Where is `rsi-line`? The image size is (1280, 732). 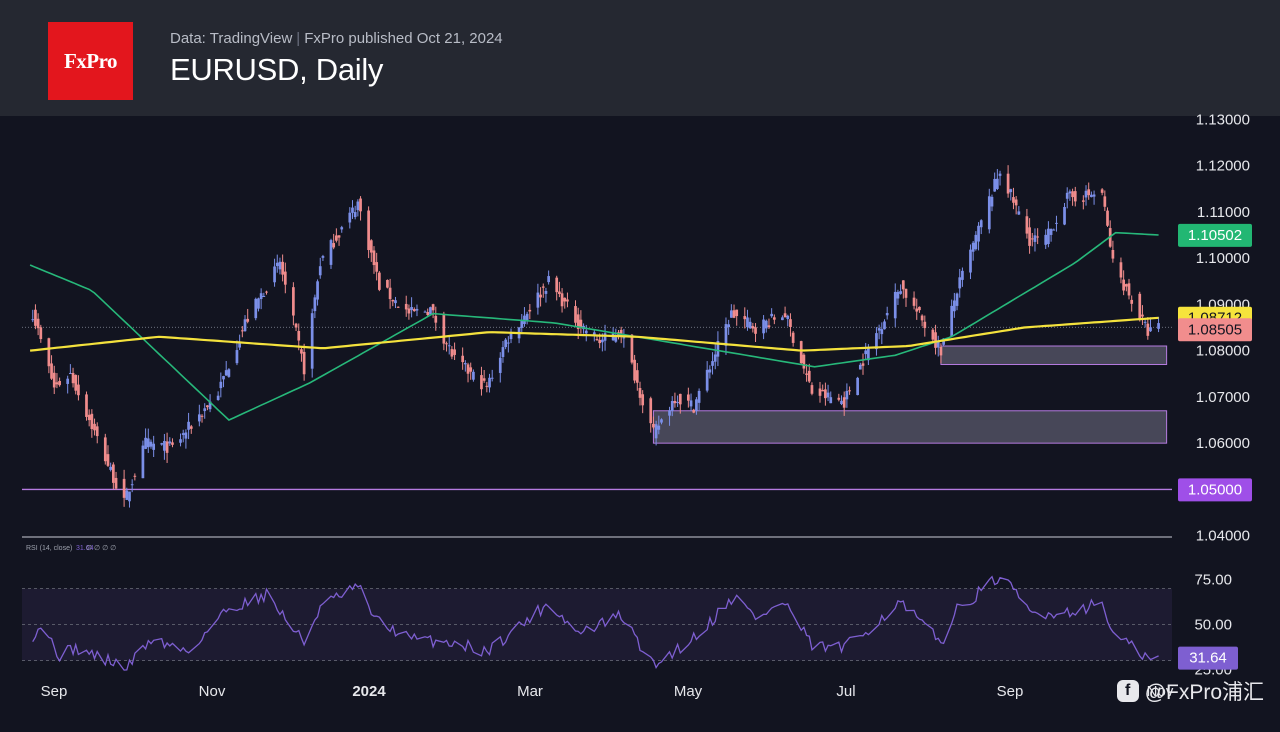
rsi-line is located at coordinates (595, 623).